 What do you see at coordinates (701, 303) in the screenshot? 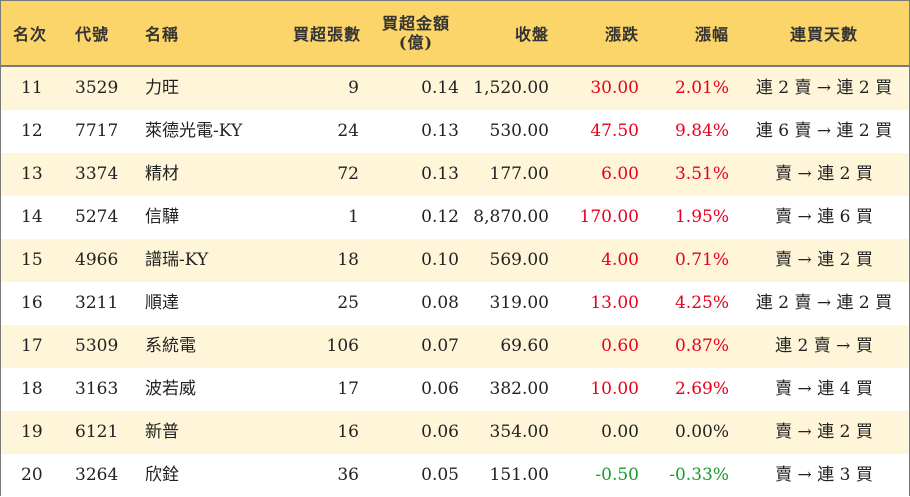
I see `cell-pct: 4.25%` at bounding box center [701, 303].